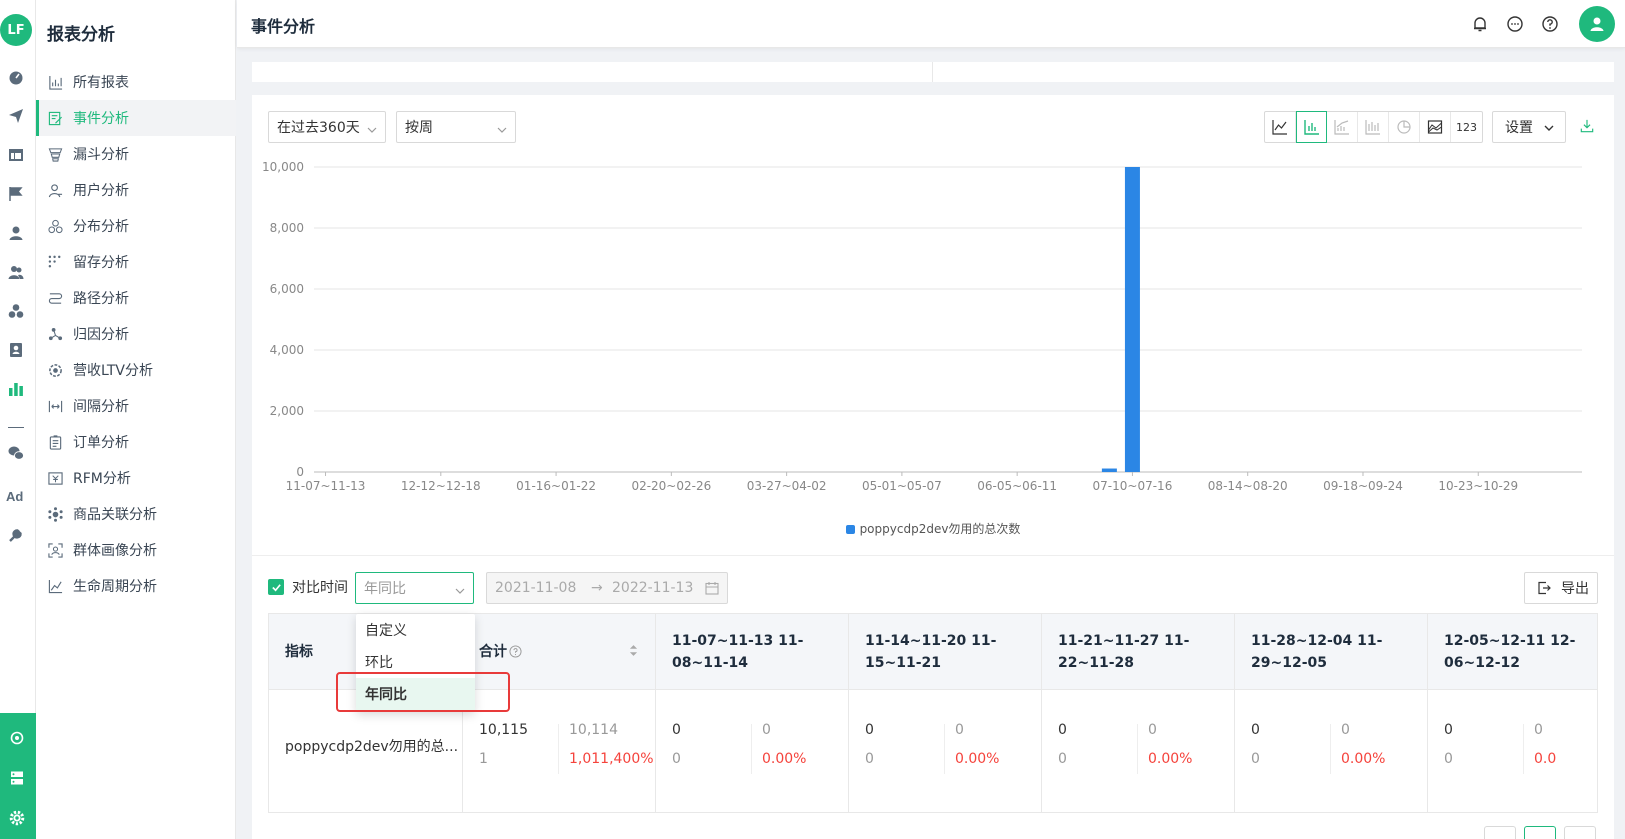 This screenshot has width=1625, height=839. What do you see at coordinates (136, 586) in the screenshot?
I see `menu-item-lifecycle: 生命周期分析` at bounding box center [136, 586].